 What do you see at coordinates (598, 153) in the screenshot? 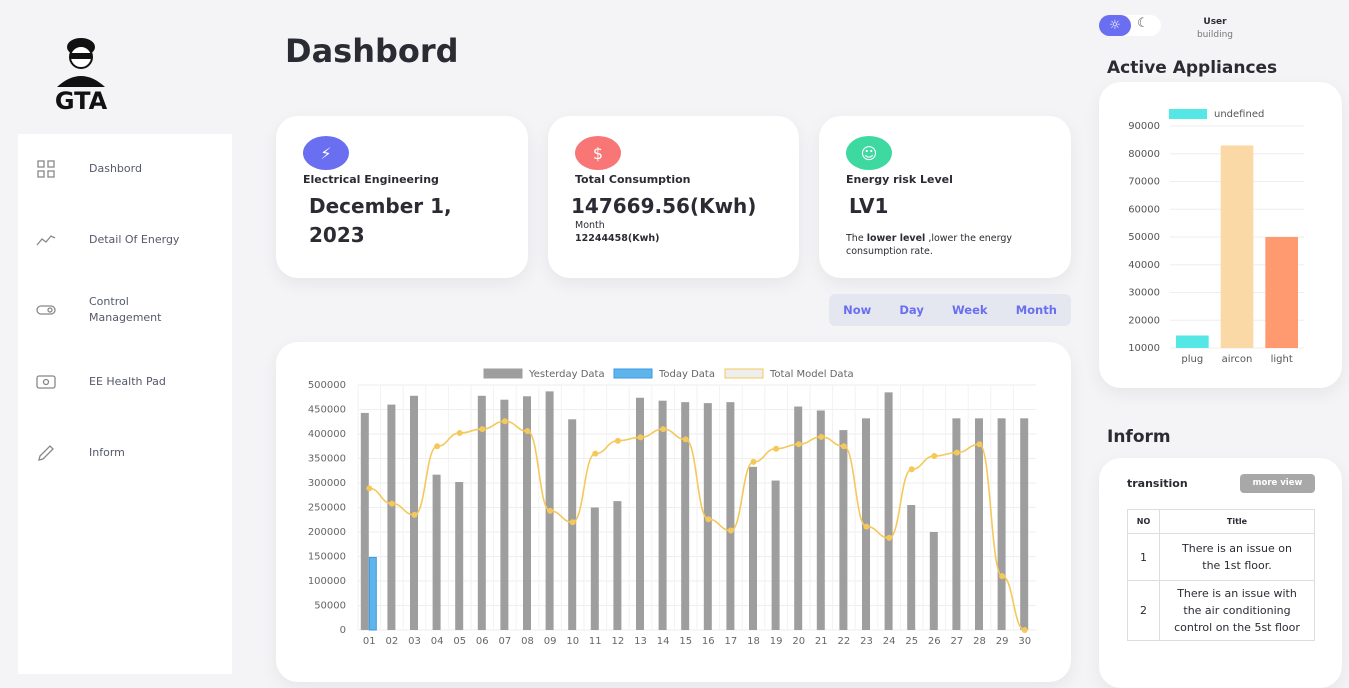
I see `dollar-icon: $` at bounding box center [598, 153].